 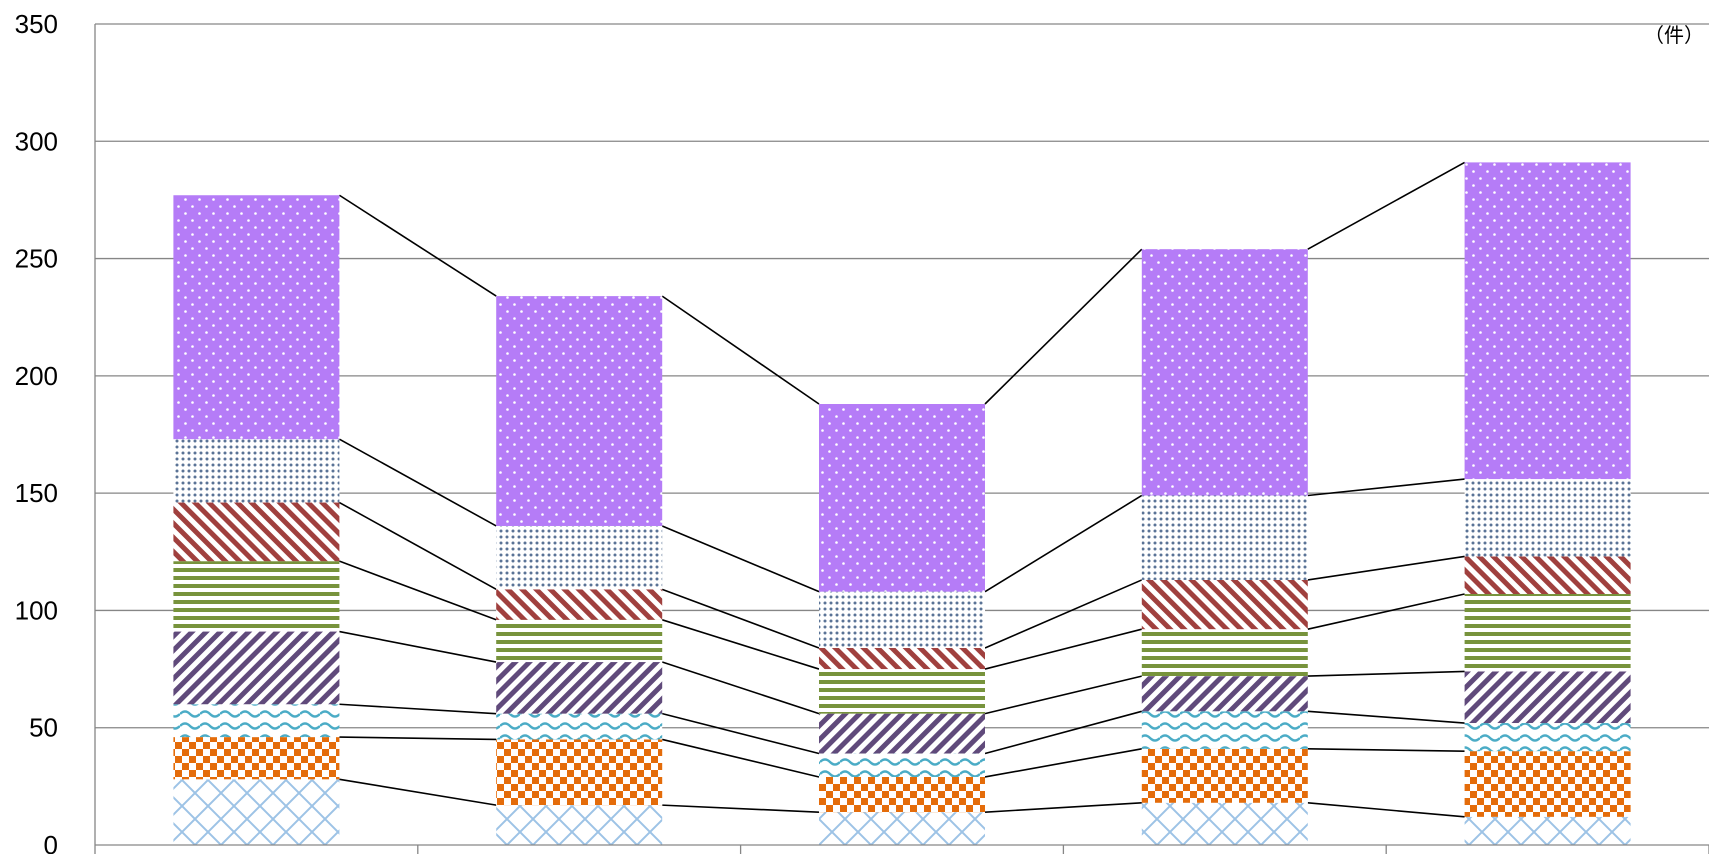 I want to click on y-tick-label: 150, so click(x=36, y=493).